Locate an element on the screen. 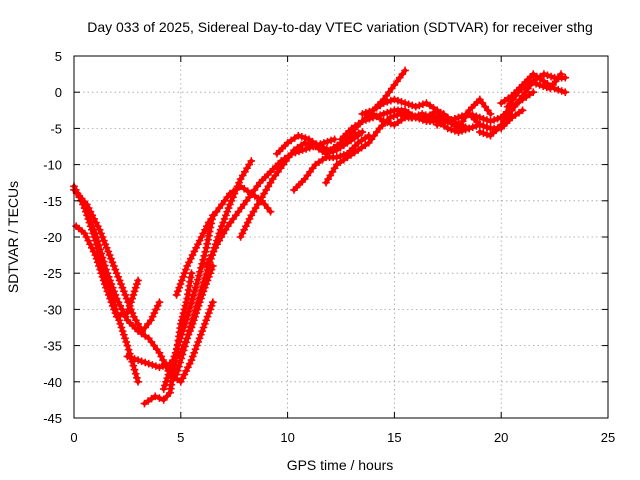 The image size is (640, 480). y-tick-label: 5 is located at coordinates (58, 56).